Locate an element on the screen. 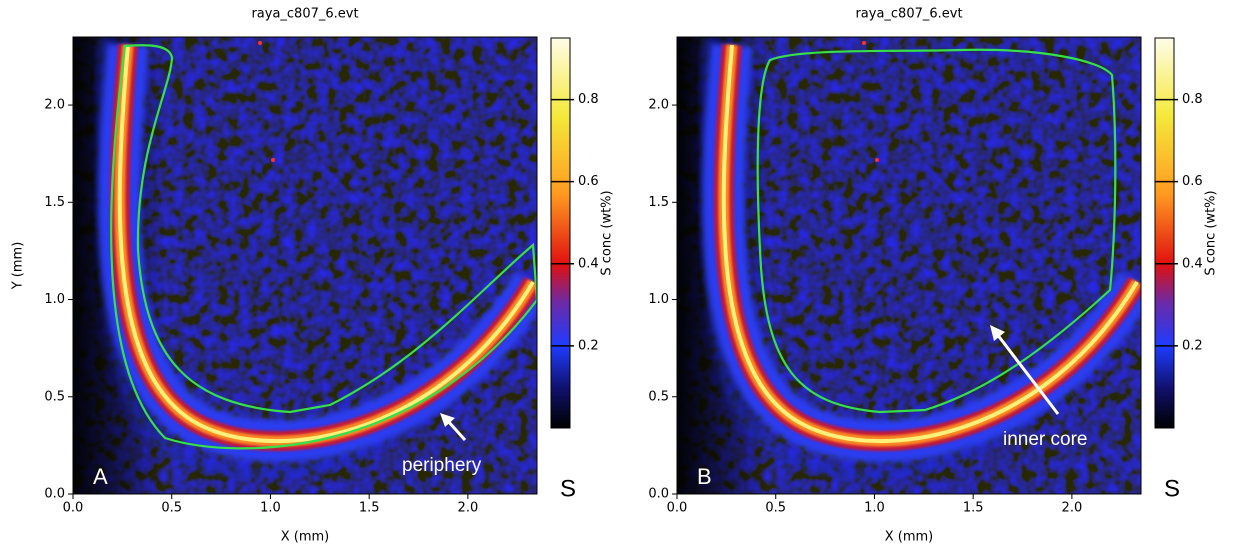 The image size is (1235, 546). panel-label: B is located at coordinates (704, 476).